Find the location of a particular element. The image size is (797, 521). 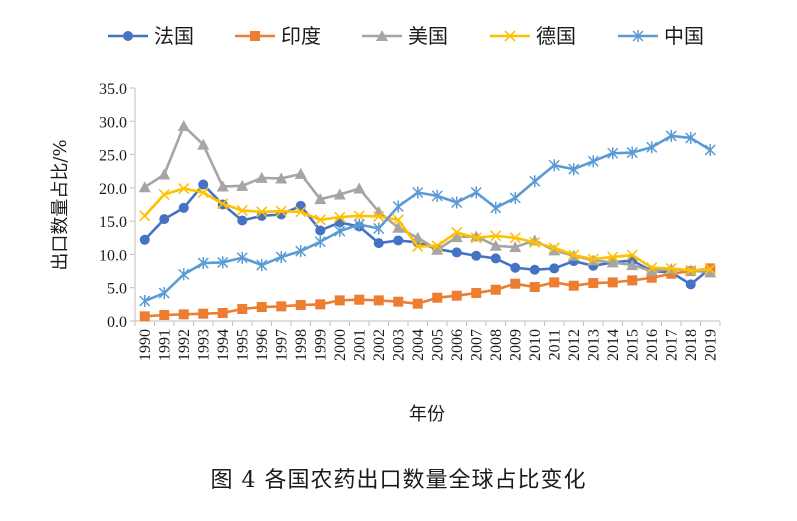

x-tick-label: 2003 is located at coordinates (398, 345).